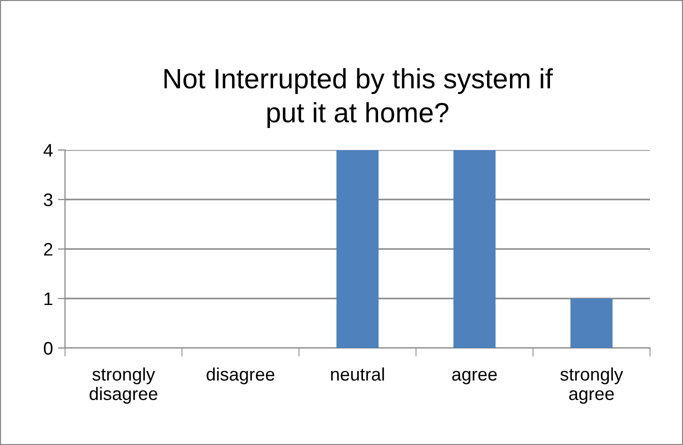  I want to click on chart-title: Not Interrupted by this system if put it at home?, so click(358, 98).